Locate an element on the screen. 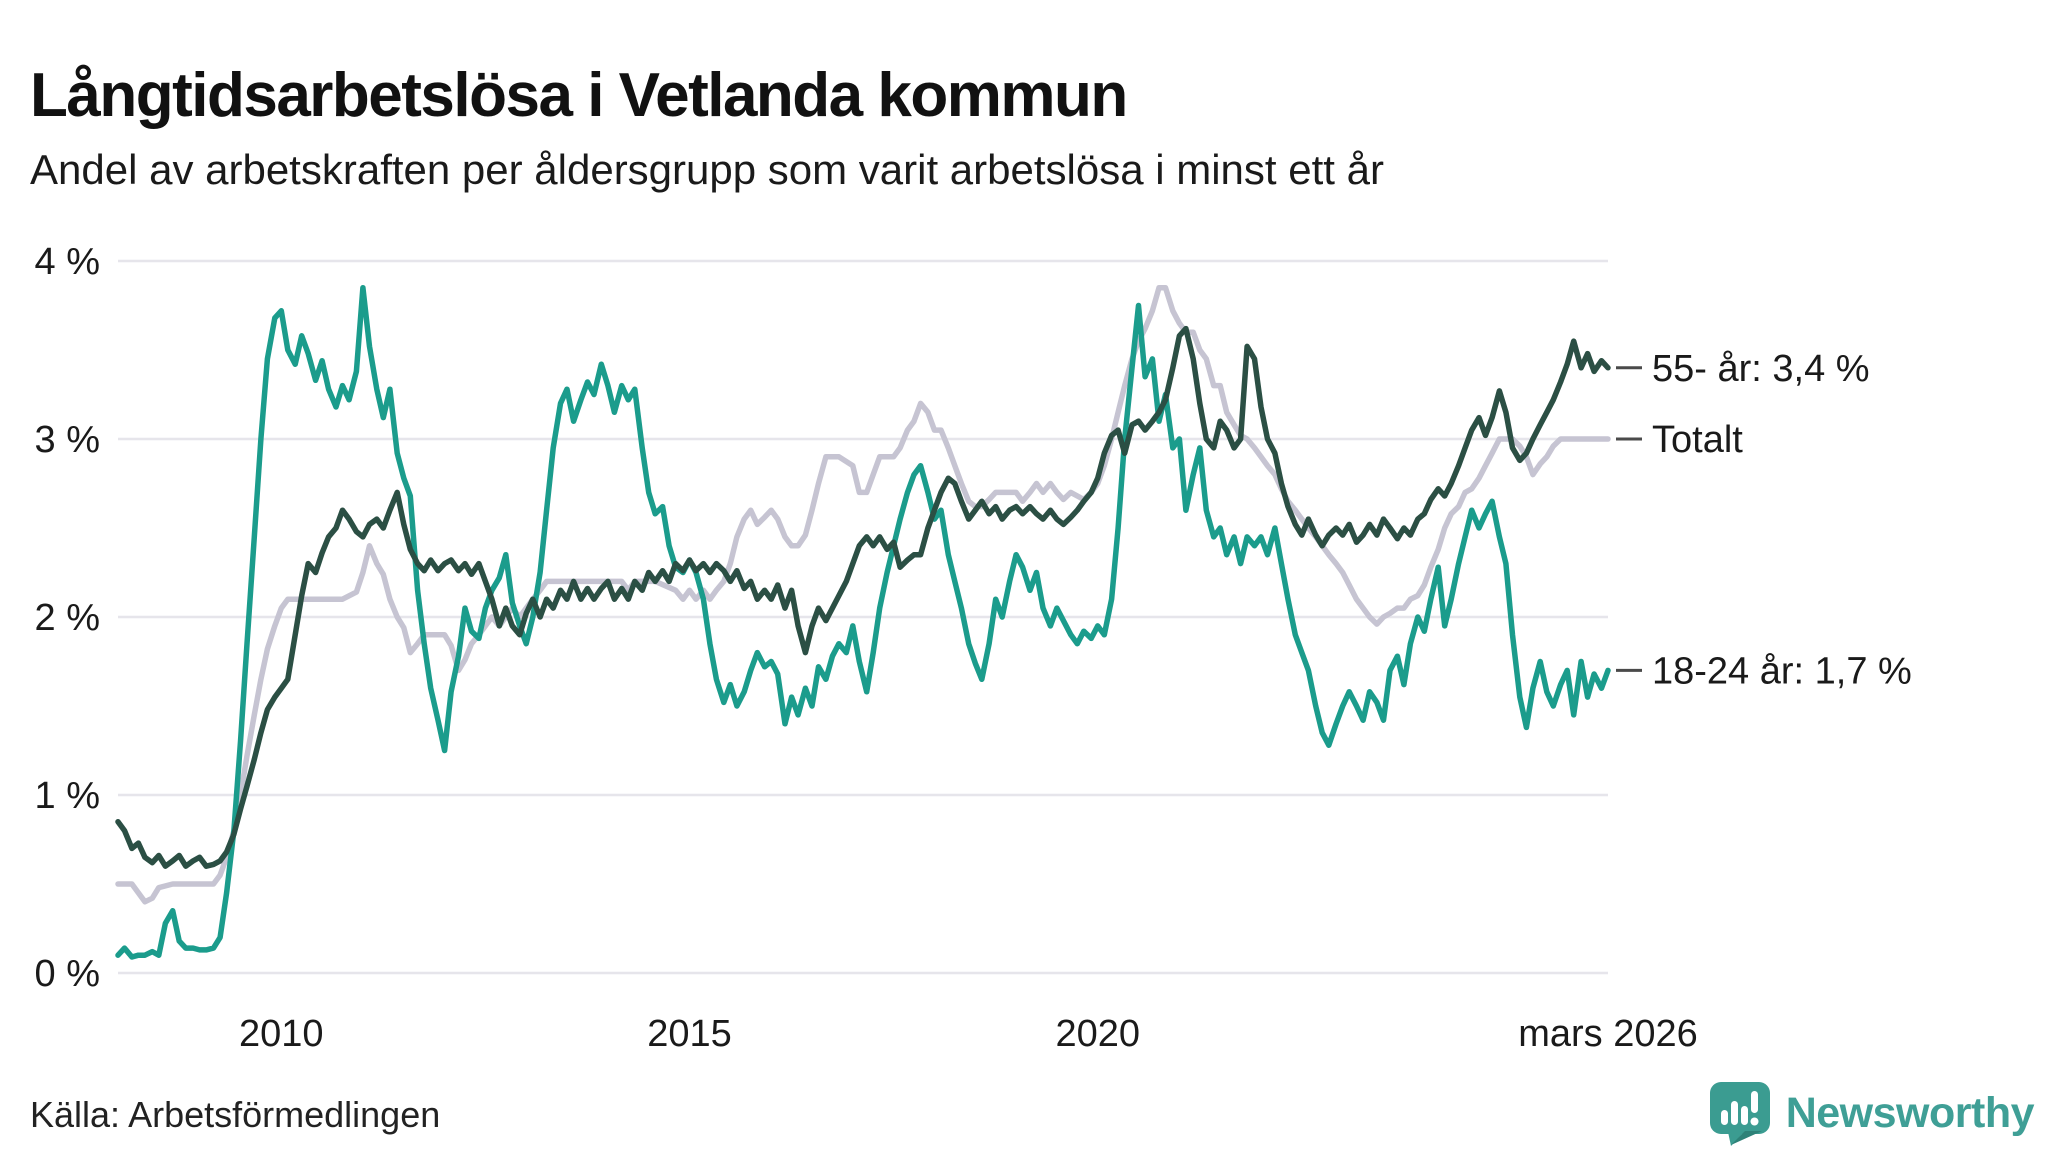 The height and width of the screenshot is (1152, 2048). y-tick-label: 0 % is located at coordinates (67, 974).